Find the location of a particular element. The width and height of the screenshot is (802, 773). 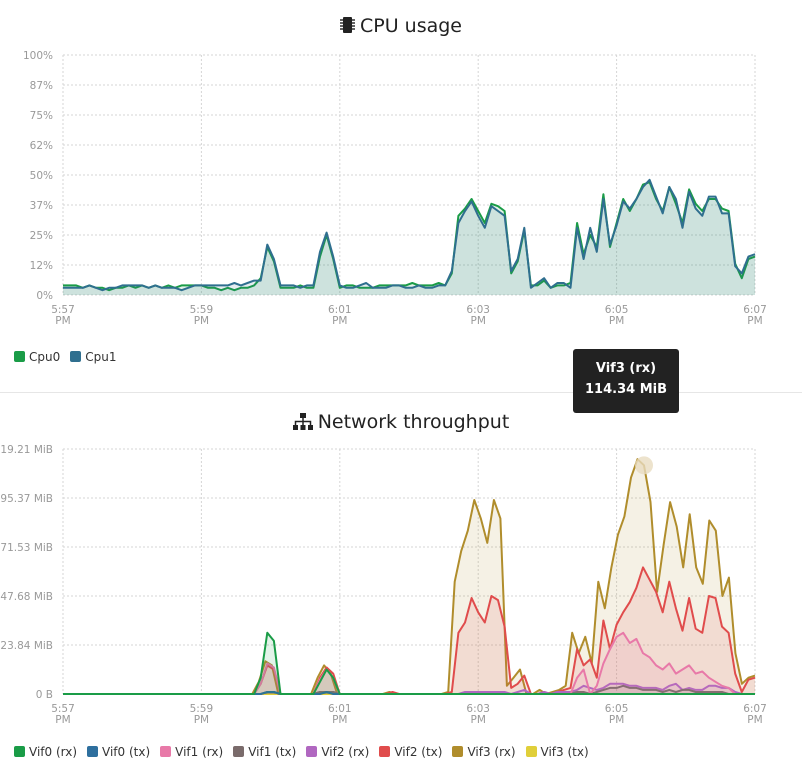

chart-tooltip: Vif3 (rx) 114.34 MiB is located at coordinates (626, 381).